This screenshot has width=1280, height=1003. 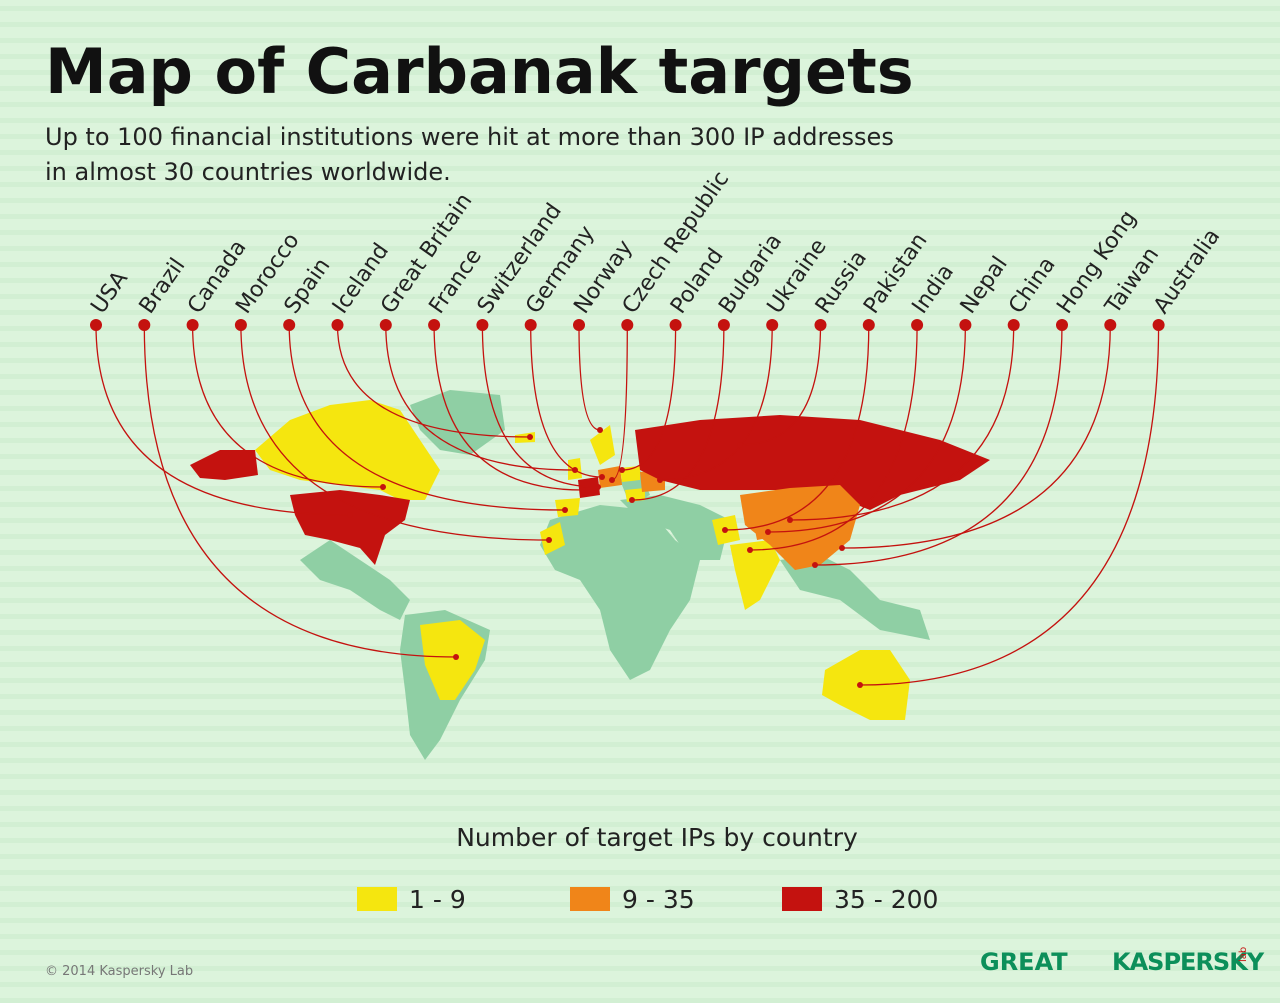 I want to click on legend-label: 1 - 9, so click(x=437, y=899).